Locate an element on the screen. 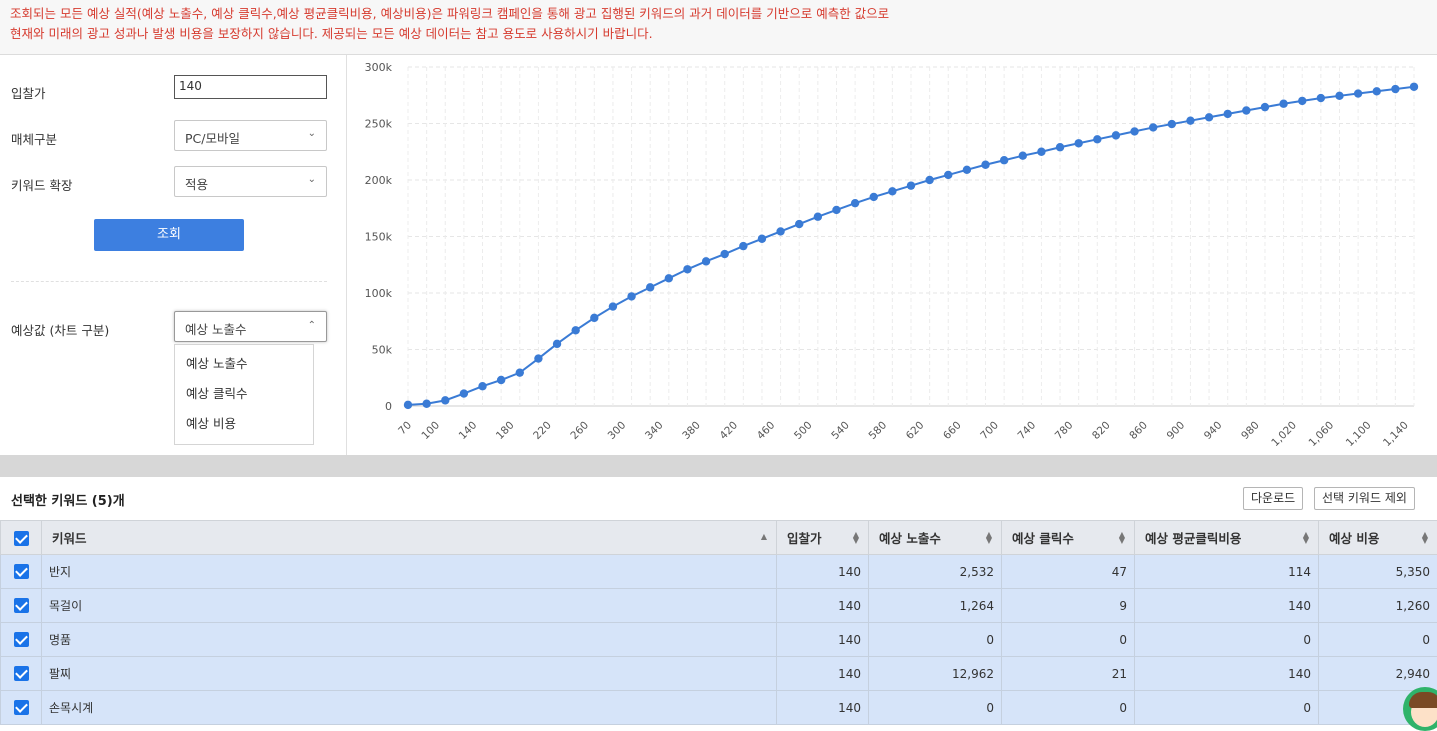  y-tick-label: 50k is located at coordinates (382, 350).